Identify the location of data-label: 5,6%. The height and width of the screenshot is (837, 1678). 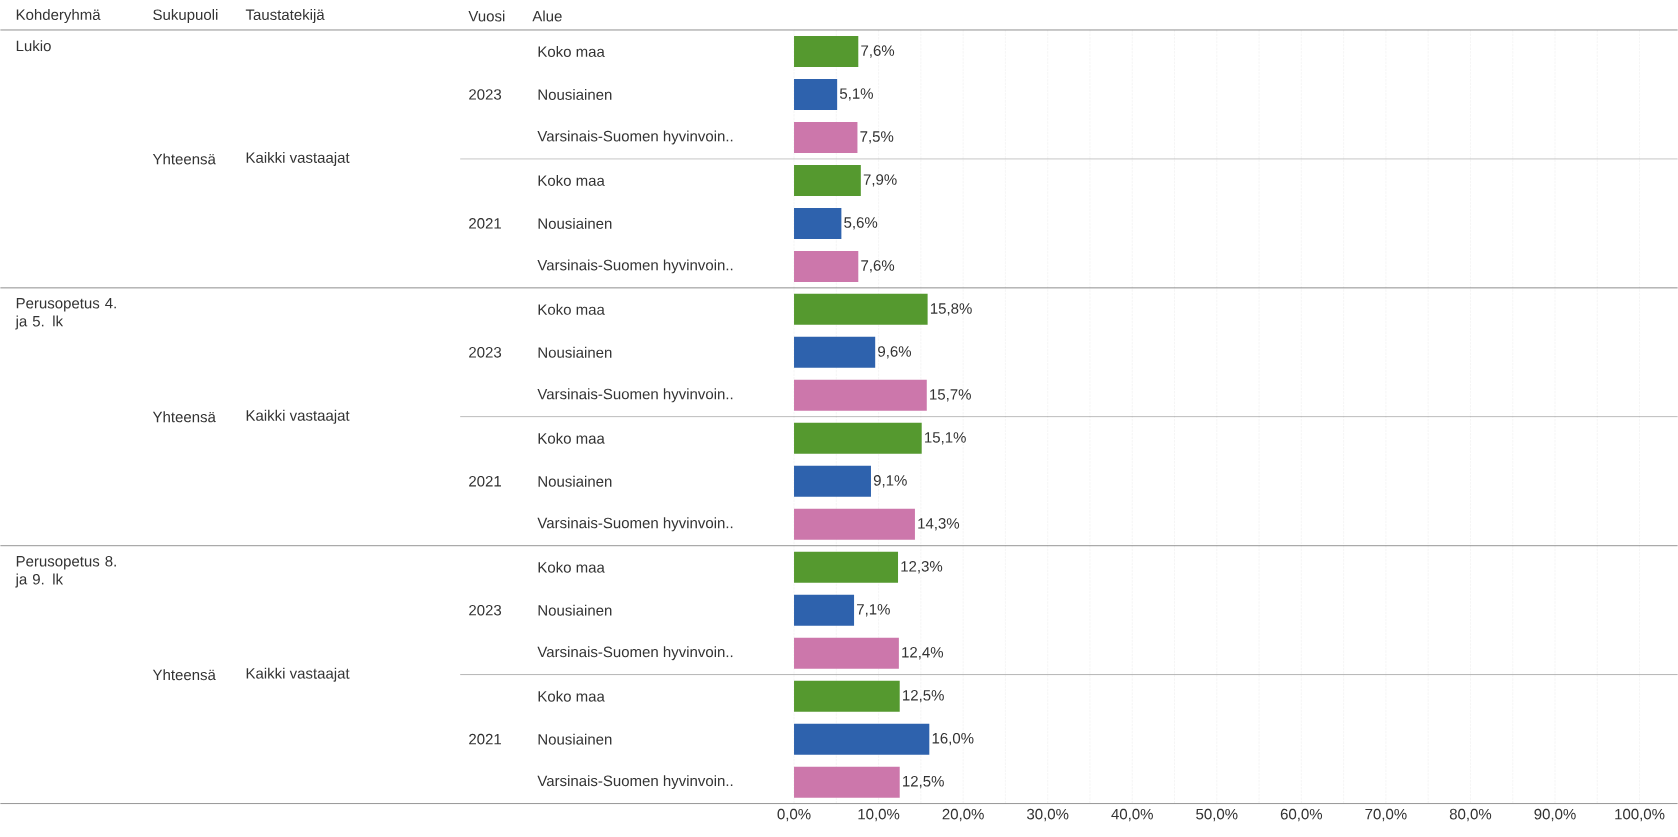
(861, 223).